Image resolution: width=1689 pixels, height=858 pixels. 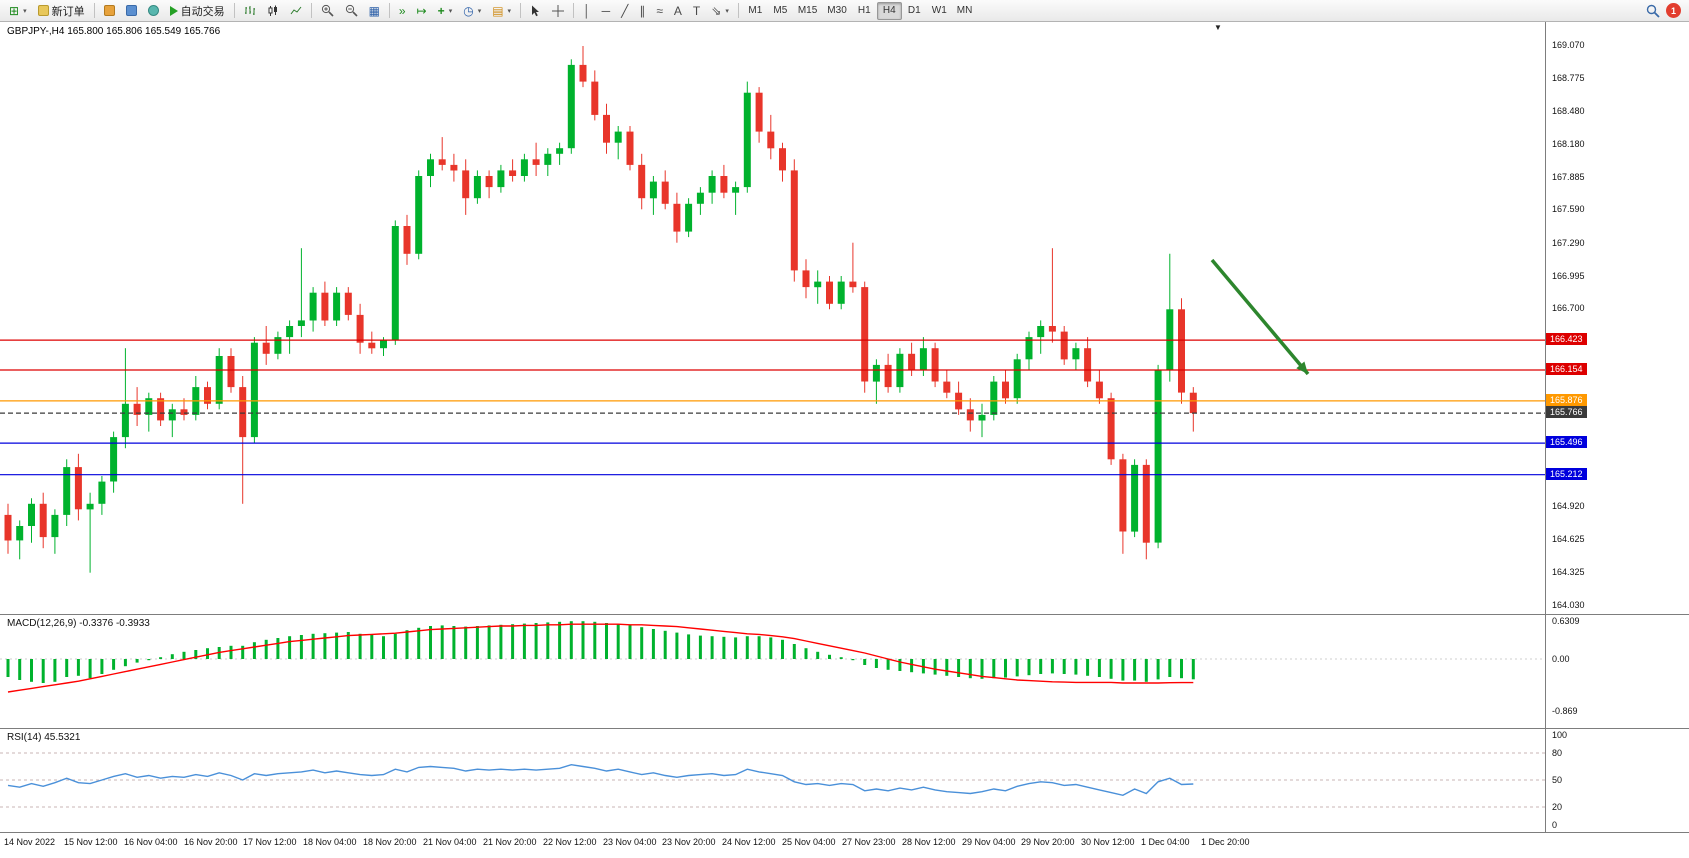 I want to click on timeframe-button-m30: M30, so click(x=836, y=11).